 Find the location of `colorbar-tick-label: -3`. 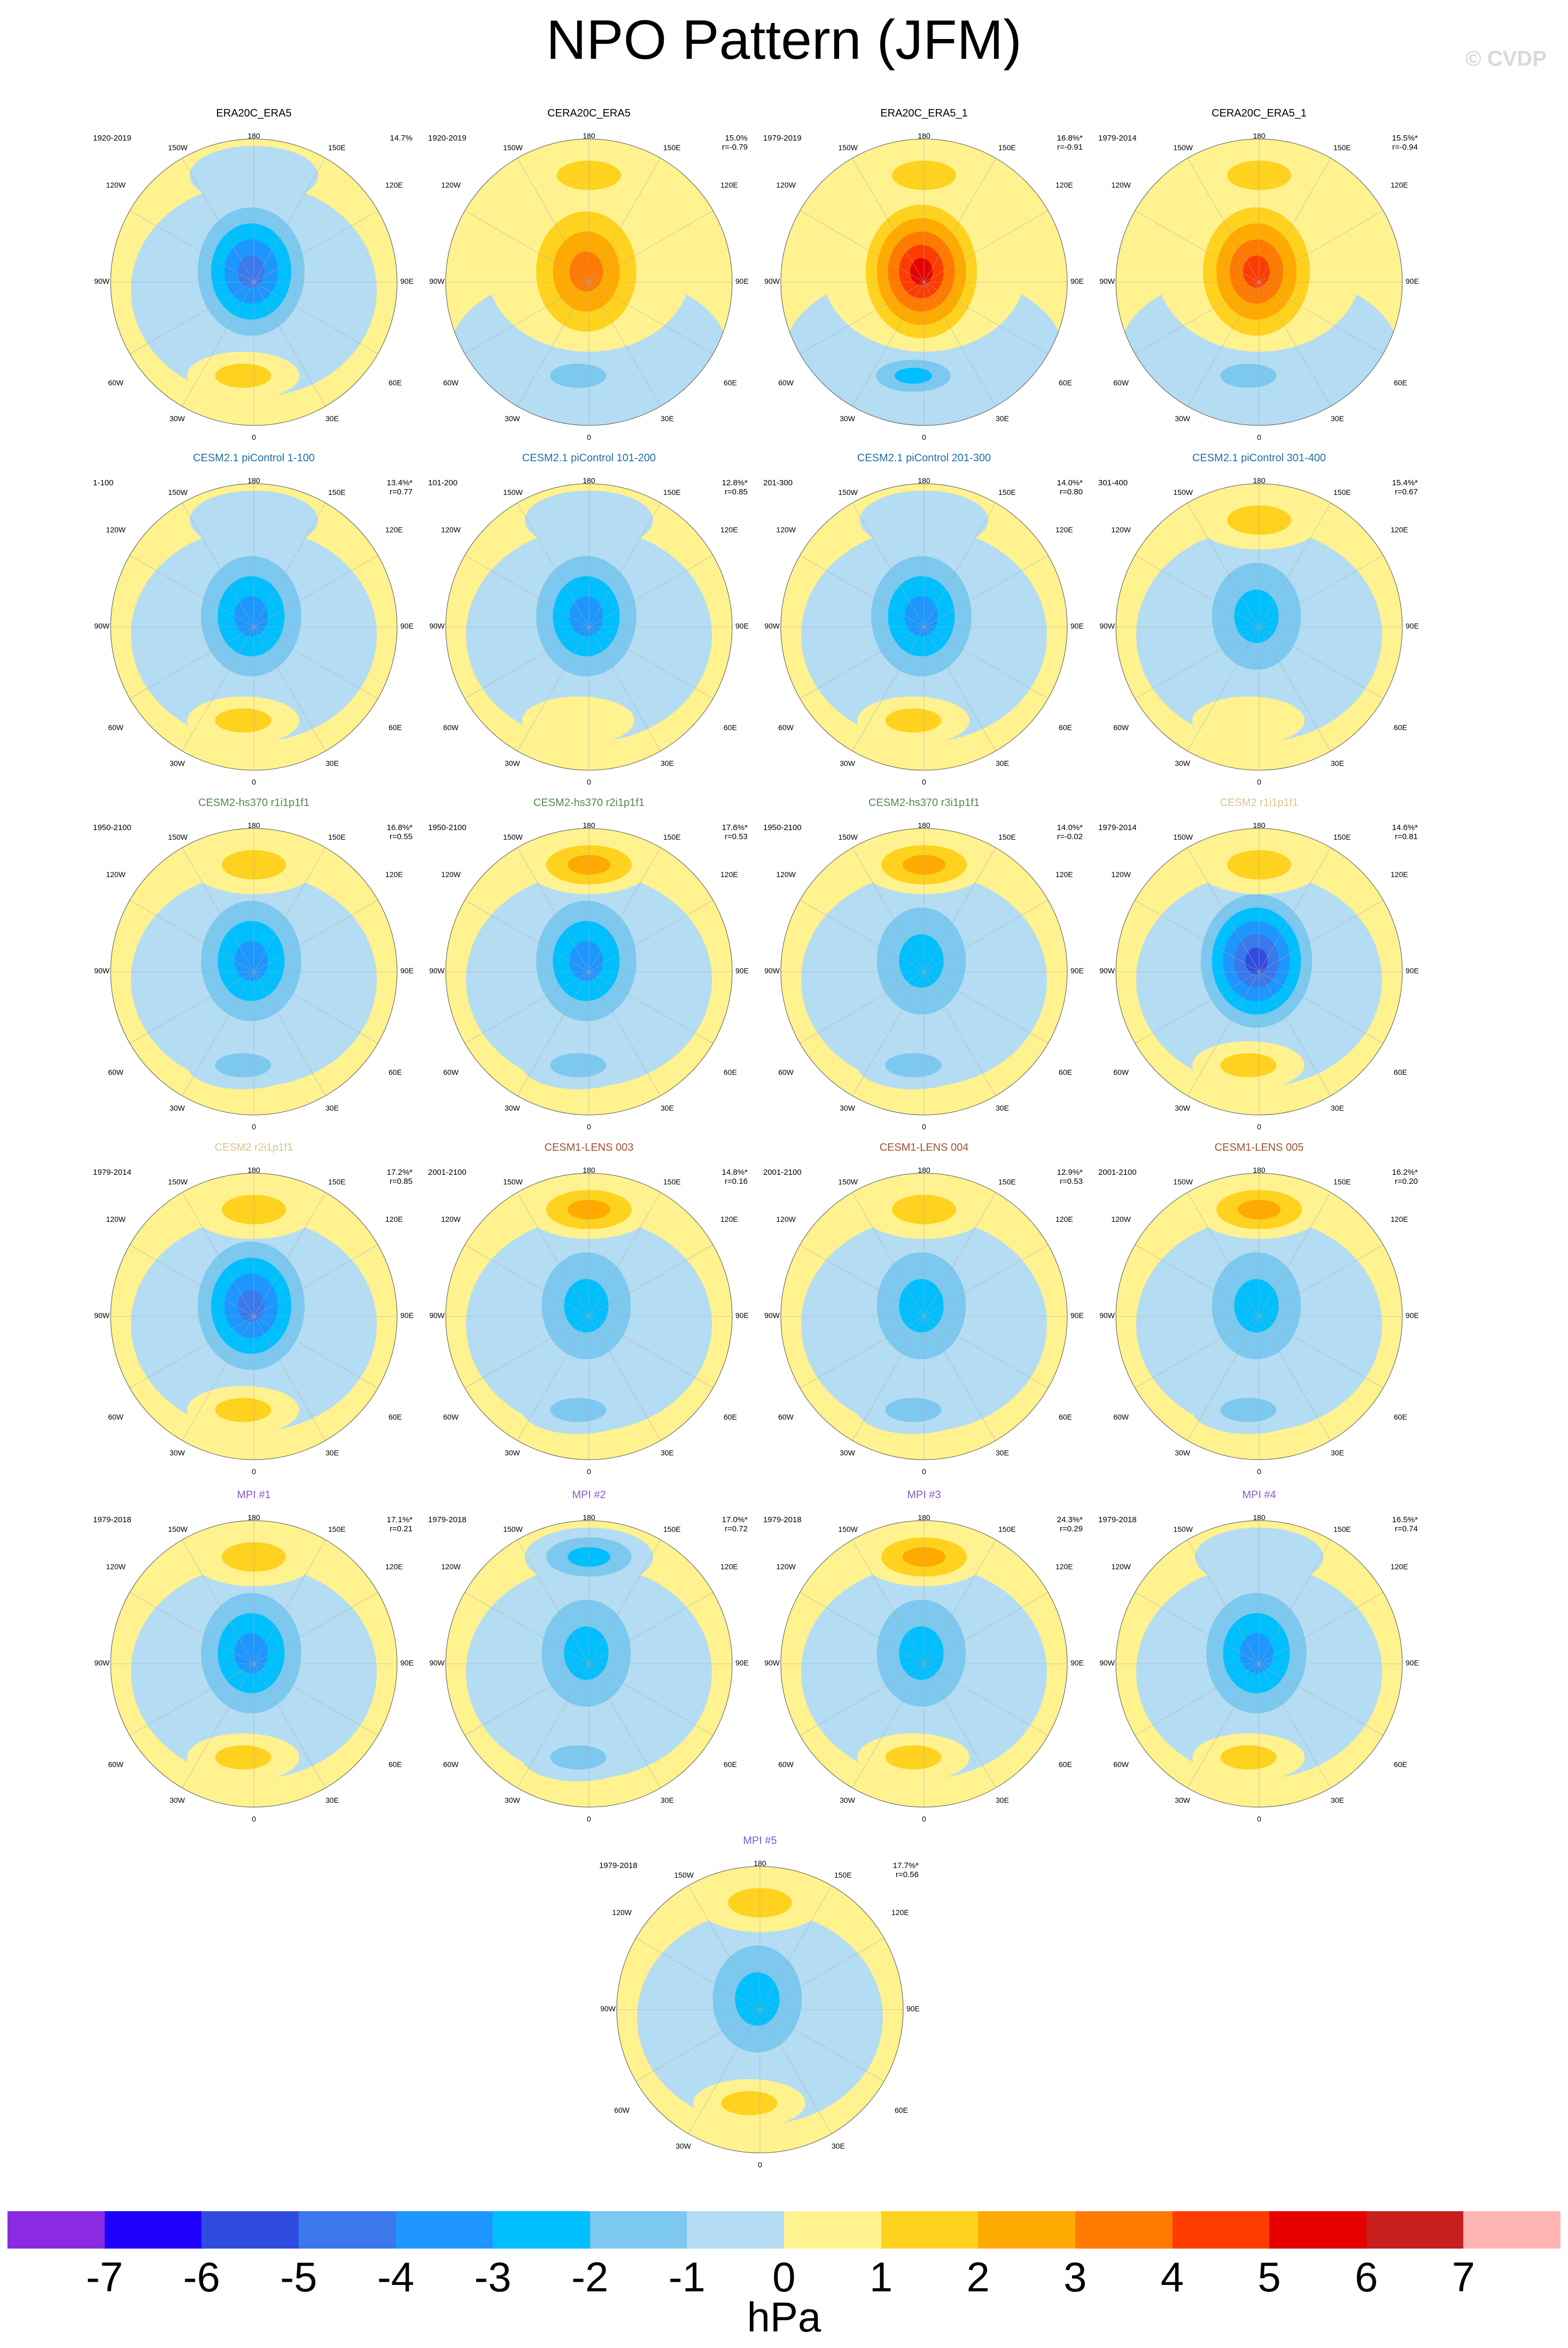

colorbar-tick-label: -3 is located at coordinates (493, 2276).